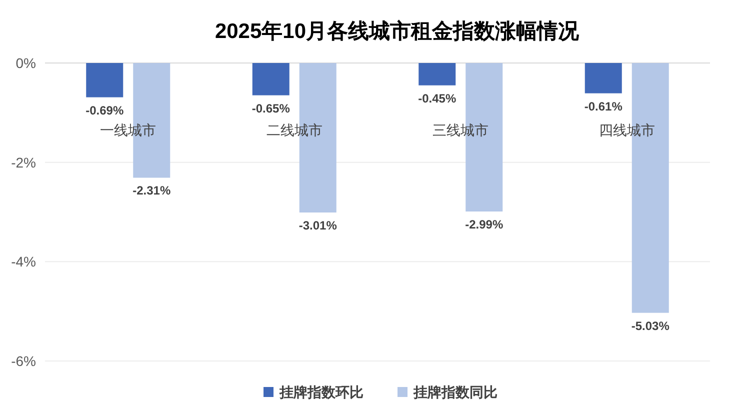 The image size is (740, 412). What do you see at coordinates (460, 130) in the screenshot?
I see `x-tick-label: 三线城市` at bounding box center [460, 130].